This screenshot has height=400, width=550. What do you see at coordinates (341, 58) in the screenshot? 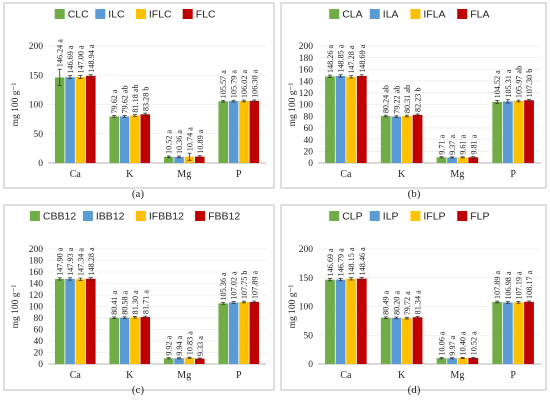
I see `data-label: 148.85 a` at bounding box center [341, 58].